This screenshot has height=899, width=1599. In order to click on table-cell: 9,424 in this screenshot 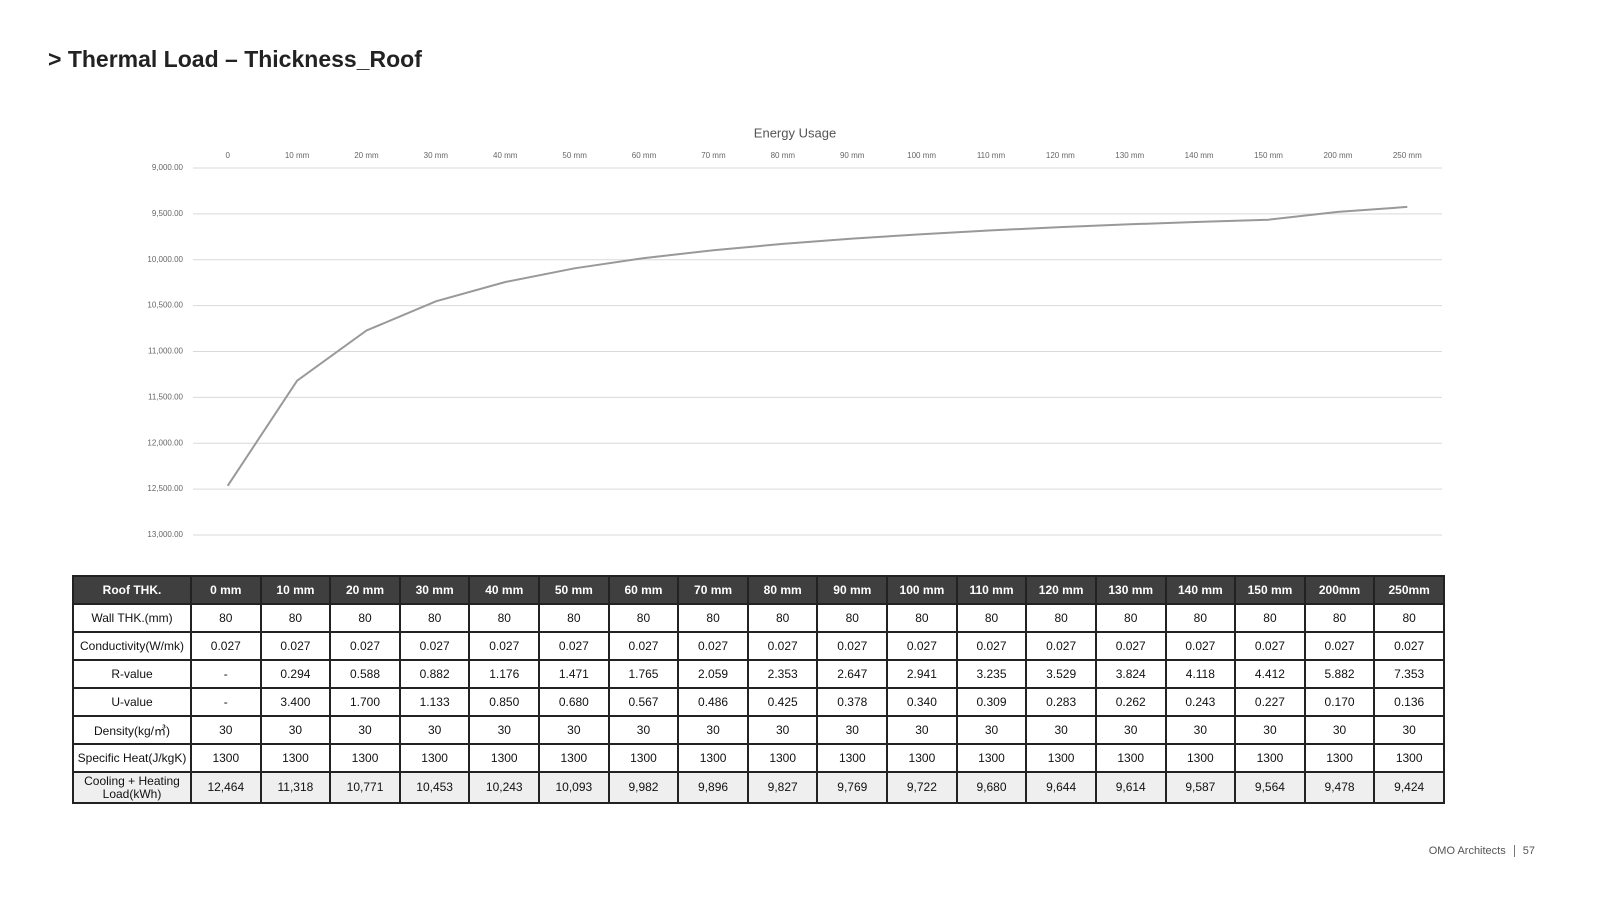, I will do `click(1409, 787)`.